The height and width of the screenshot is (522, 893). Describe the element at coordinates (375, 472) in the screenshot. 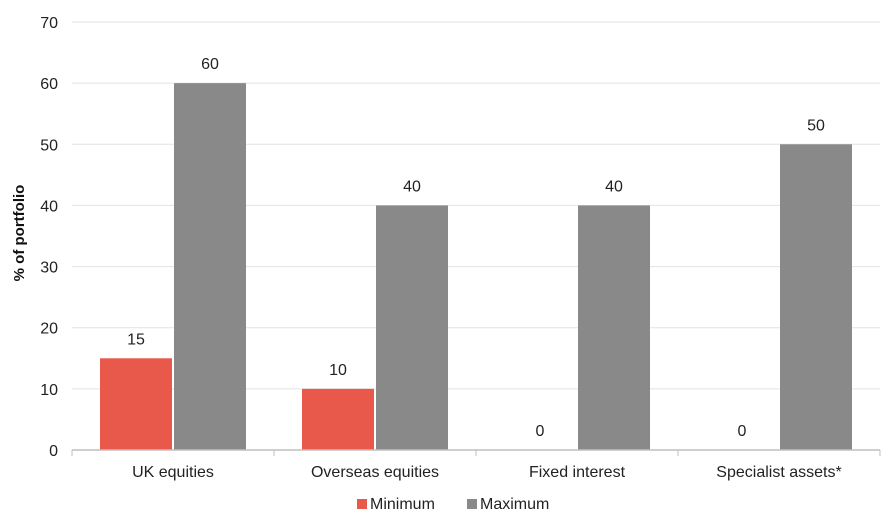

I see `x-tick-label: Overseas equities` at that location.